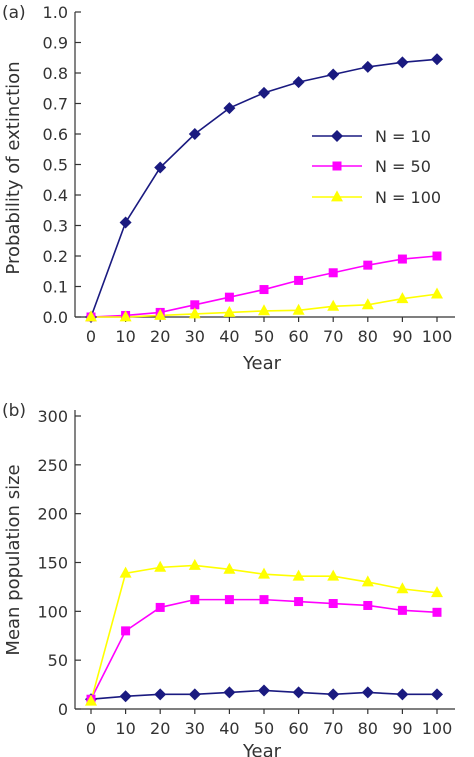  Describe the element at coordinates (14, 13) in the screenshot. I see `panel-a-label: (a)` at that location.